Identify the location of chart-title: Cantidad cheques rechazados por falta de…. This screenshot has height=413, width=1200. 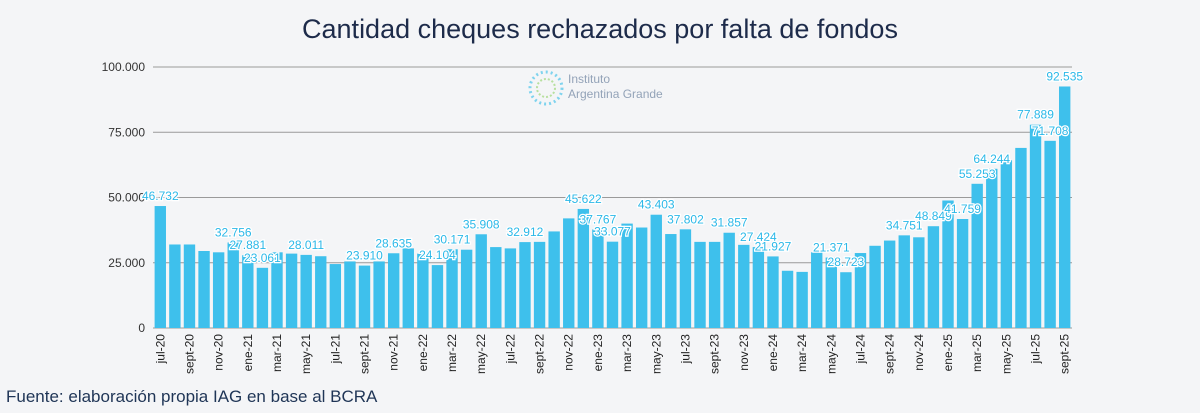
(600, 29).